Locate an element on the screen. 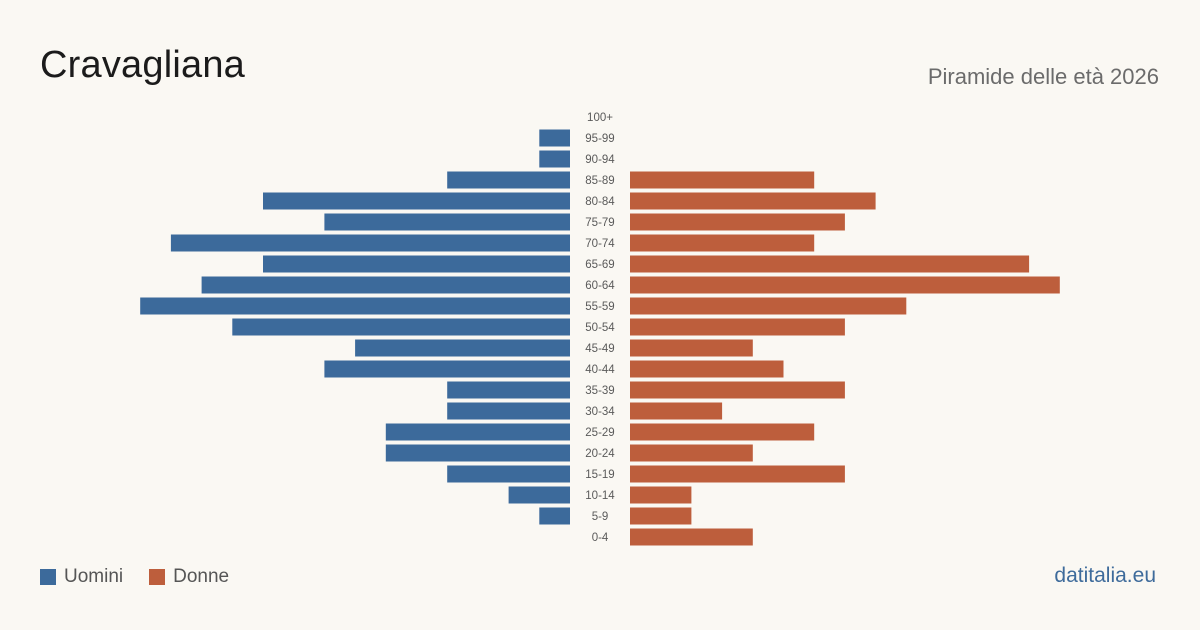 This screenshot has height=630, width=1200. age-label-60-64: 60-64 is located at coordinates (600, 286).